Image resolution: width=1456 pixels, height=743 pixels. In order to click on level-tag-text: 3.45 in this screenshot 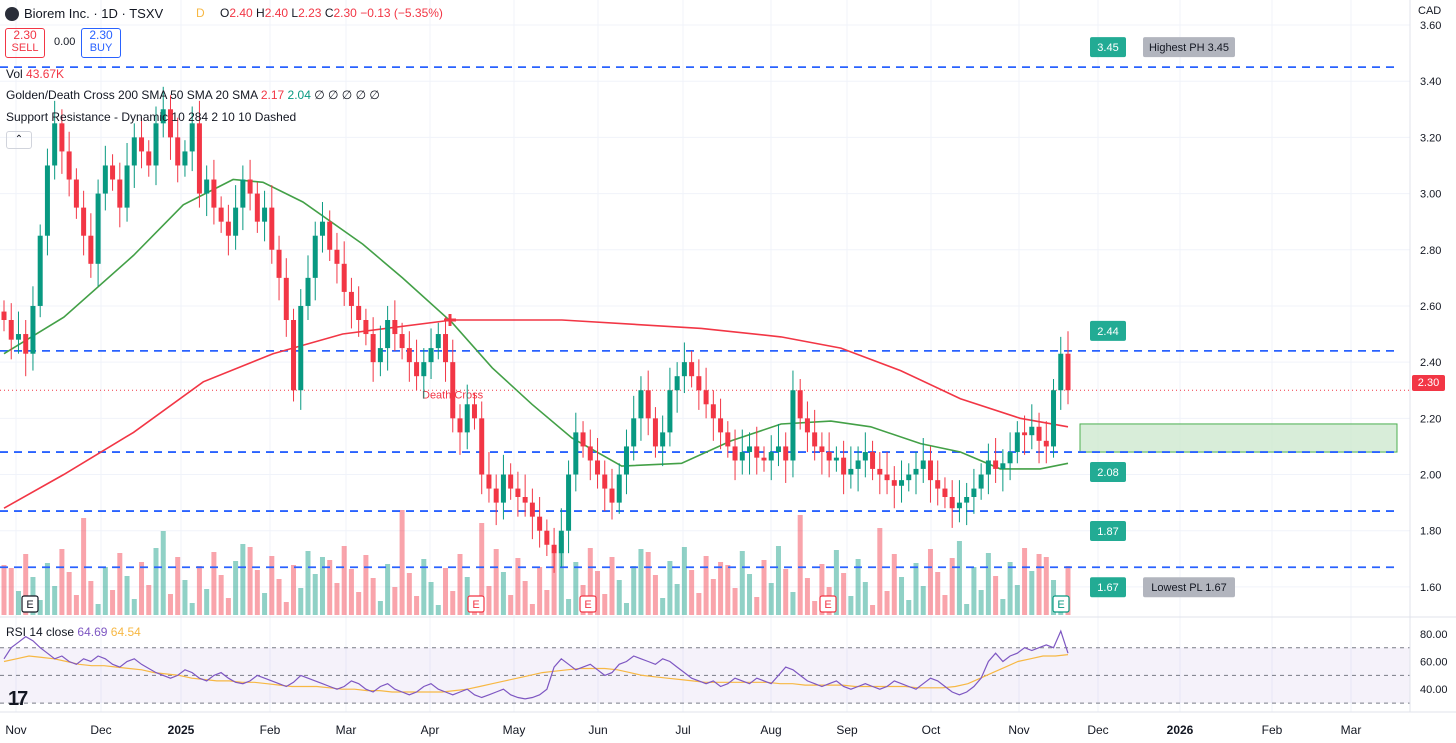, I will do `click(1107, 48)`.